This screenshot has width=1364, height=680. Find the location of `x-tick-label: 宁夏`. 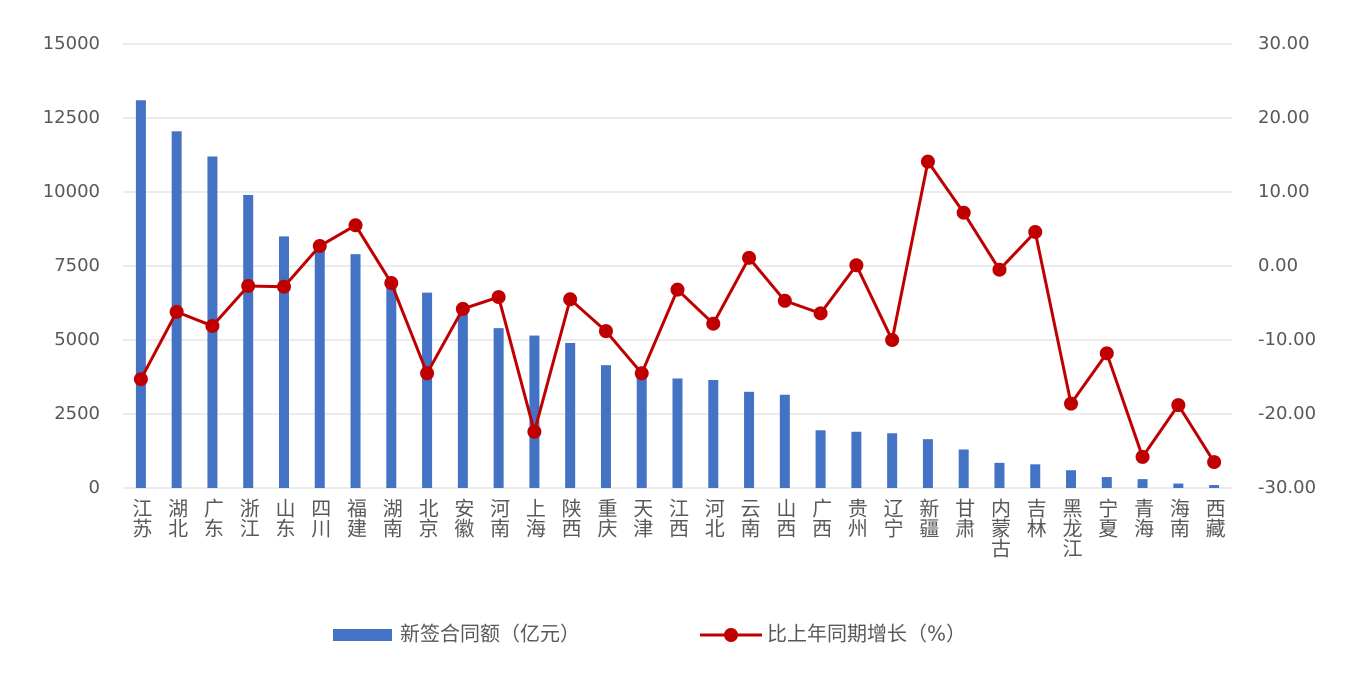

x-tick-label: 宁夏 is located at coordinates (1107, 518).